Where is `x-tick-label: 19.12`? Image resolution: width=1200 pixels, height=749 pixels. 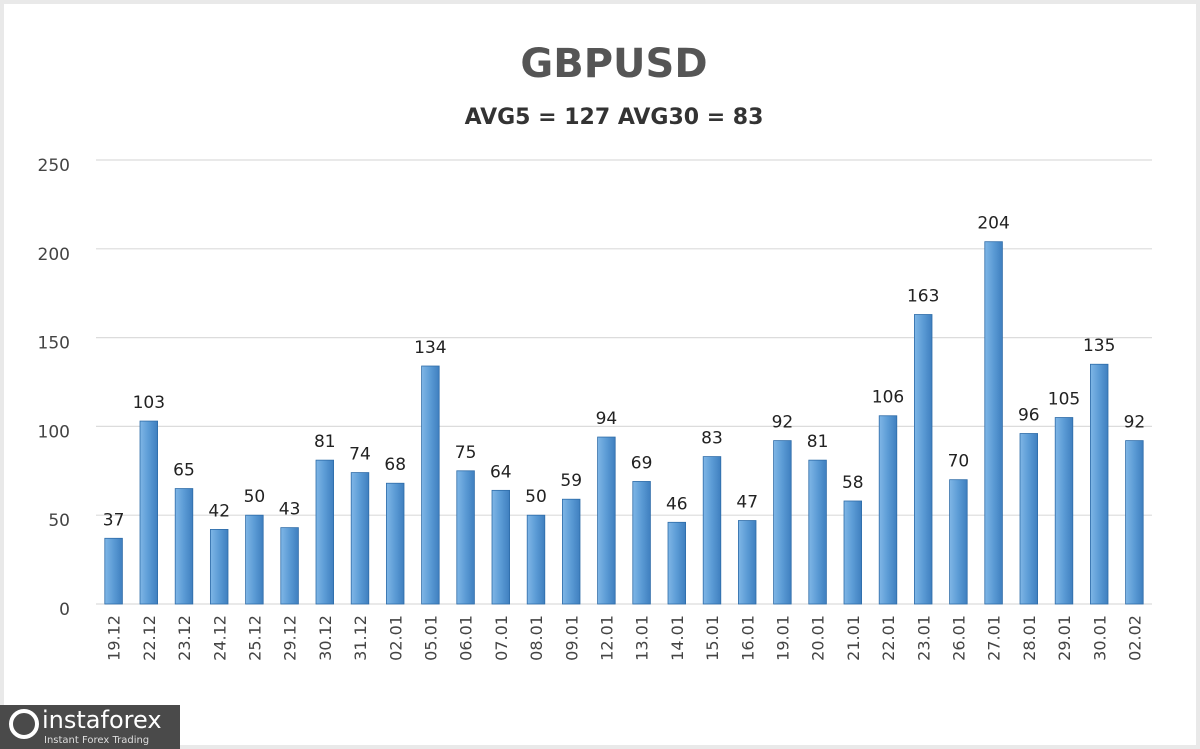 x-tick-label: 19.12 is located at coordinates (114, 638).